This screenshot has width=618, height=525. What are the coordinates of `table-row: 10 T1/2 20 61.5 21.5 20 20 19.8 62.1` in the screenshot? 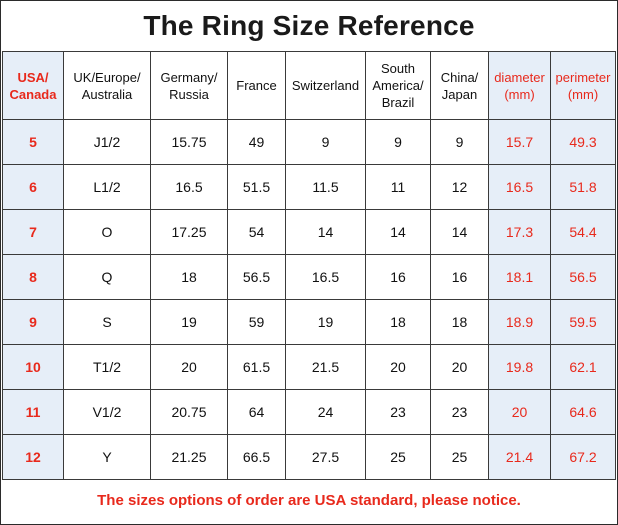 It's located at (309, 367).